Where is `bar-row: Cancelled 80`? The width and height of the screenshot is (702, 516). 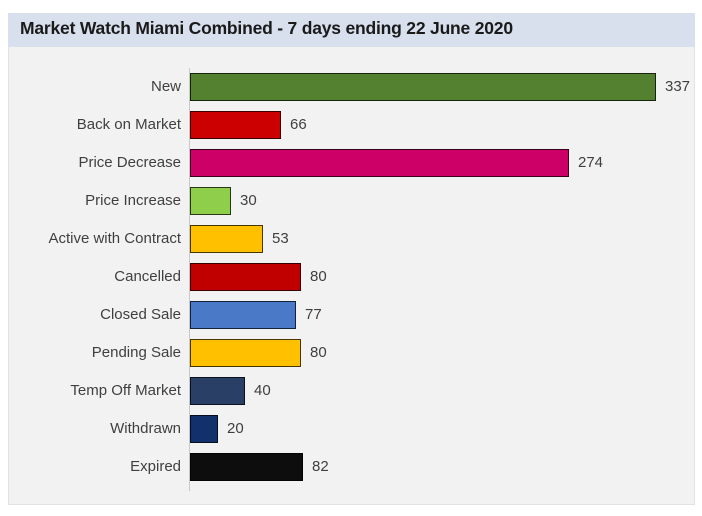 bar-row: Cancelled 80 is located at coordinates (352, 277).